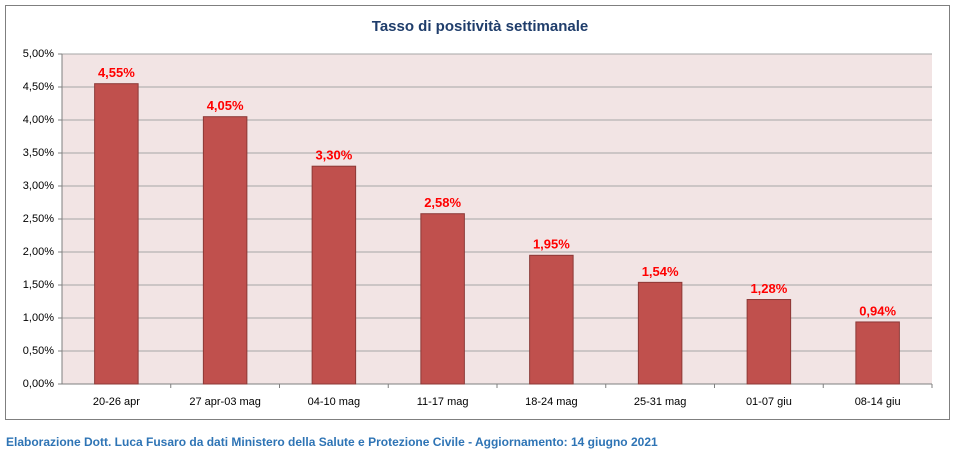 The height and width of the screenshot is (460, 959). Describe the element at coordinates (116, 72) in the screenshot. I see `value-label: 4,55%` at that location.